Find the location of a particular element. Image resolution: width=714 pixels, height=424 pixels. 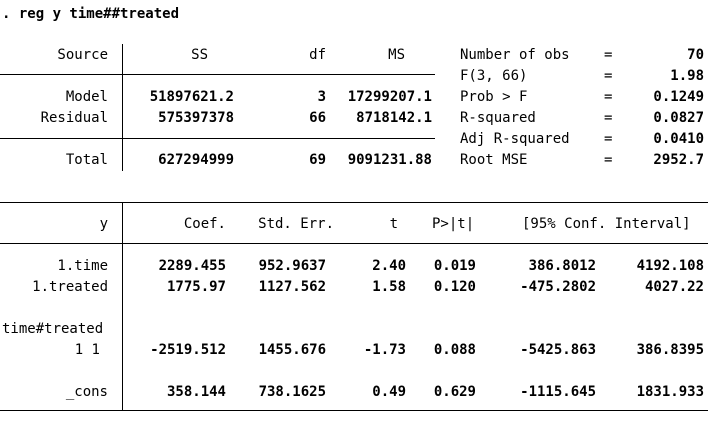

anova-cell-ss: 51897621.2 is located at coordinates (191, 97).